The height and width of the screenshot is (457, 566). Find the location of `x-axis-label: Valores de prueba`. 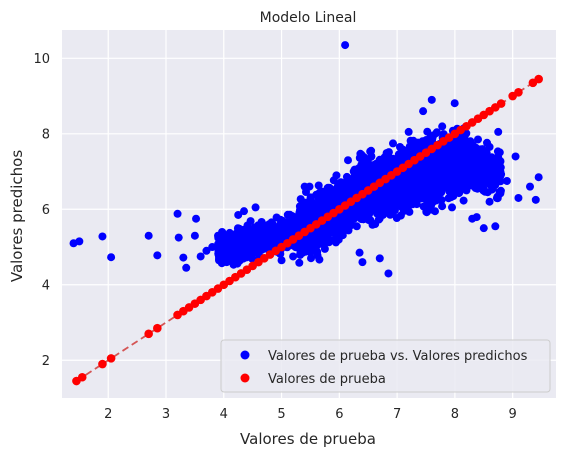

x-axis-label: Valores de prueba is located at coordinates (308, 439).